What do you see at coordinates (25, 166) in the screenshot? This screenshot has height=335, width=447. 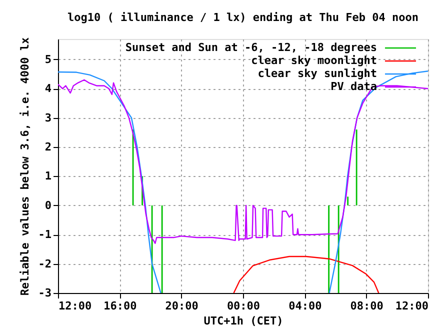 I see `y-axis-title: Reliable values below 3.6, i.e. 4000 lx` at bounding box center [25, 166].